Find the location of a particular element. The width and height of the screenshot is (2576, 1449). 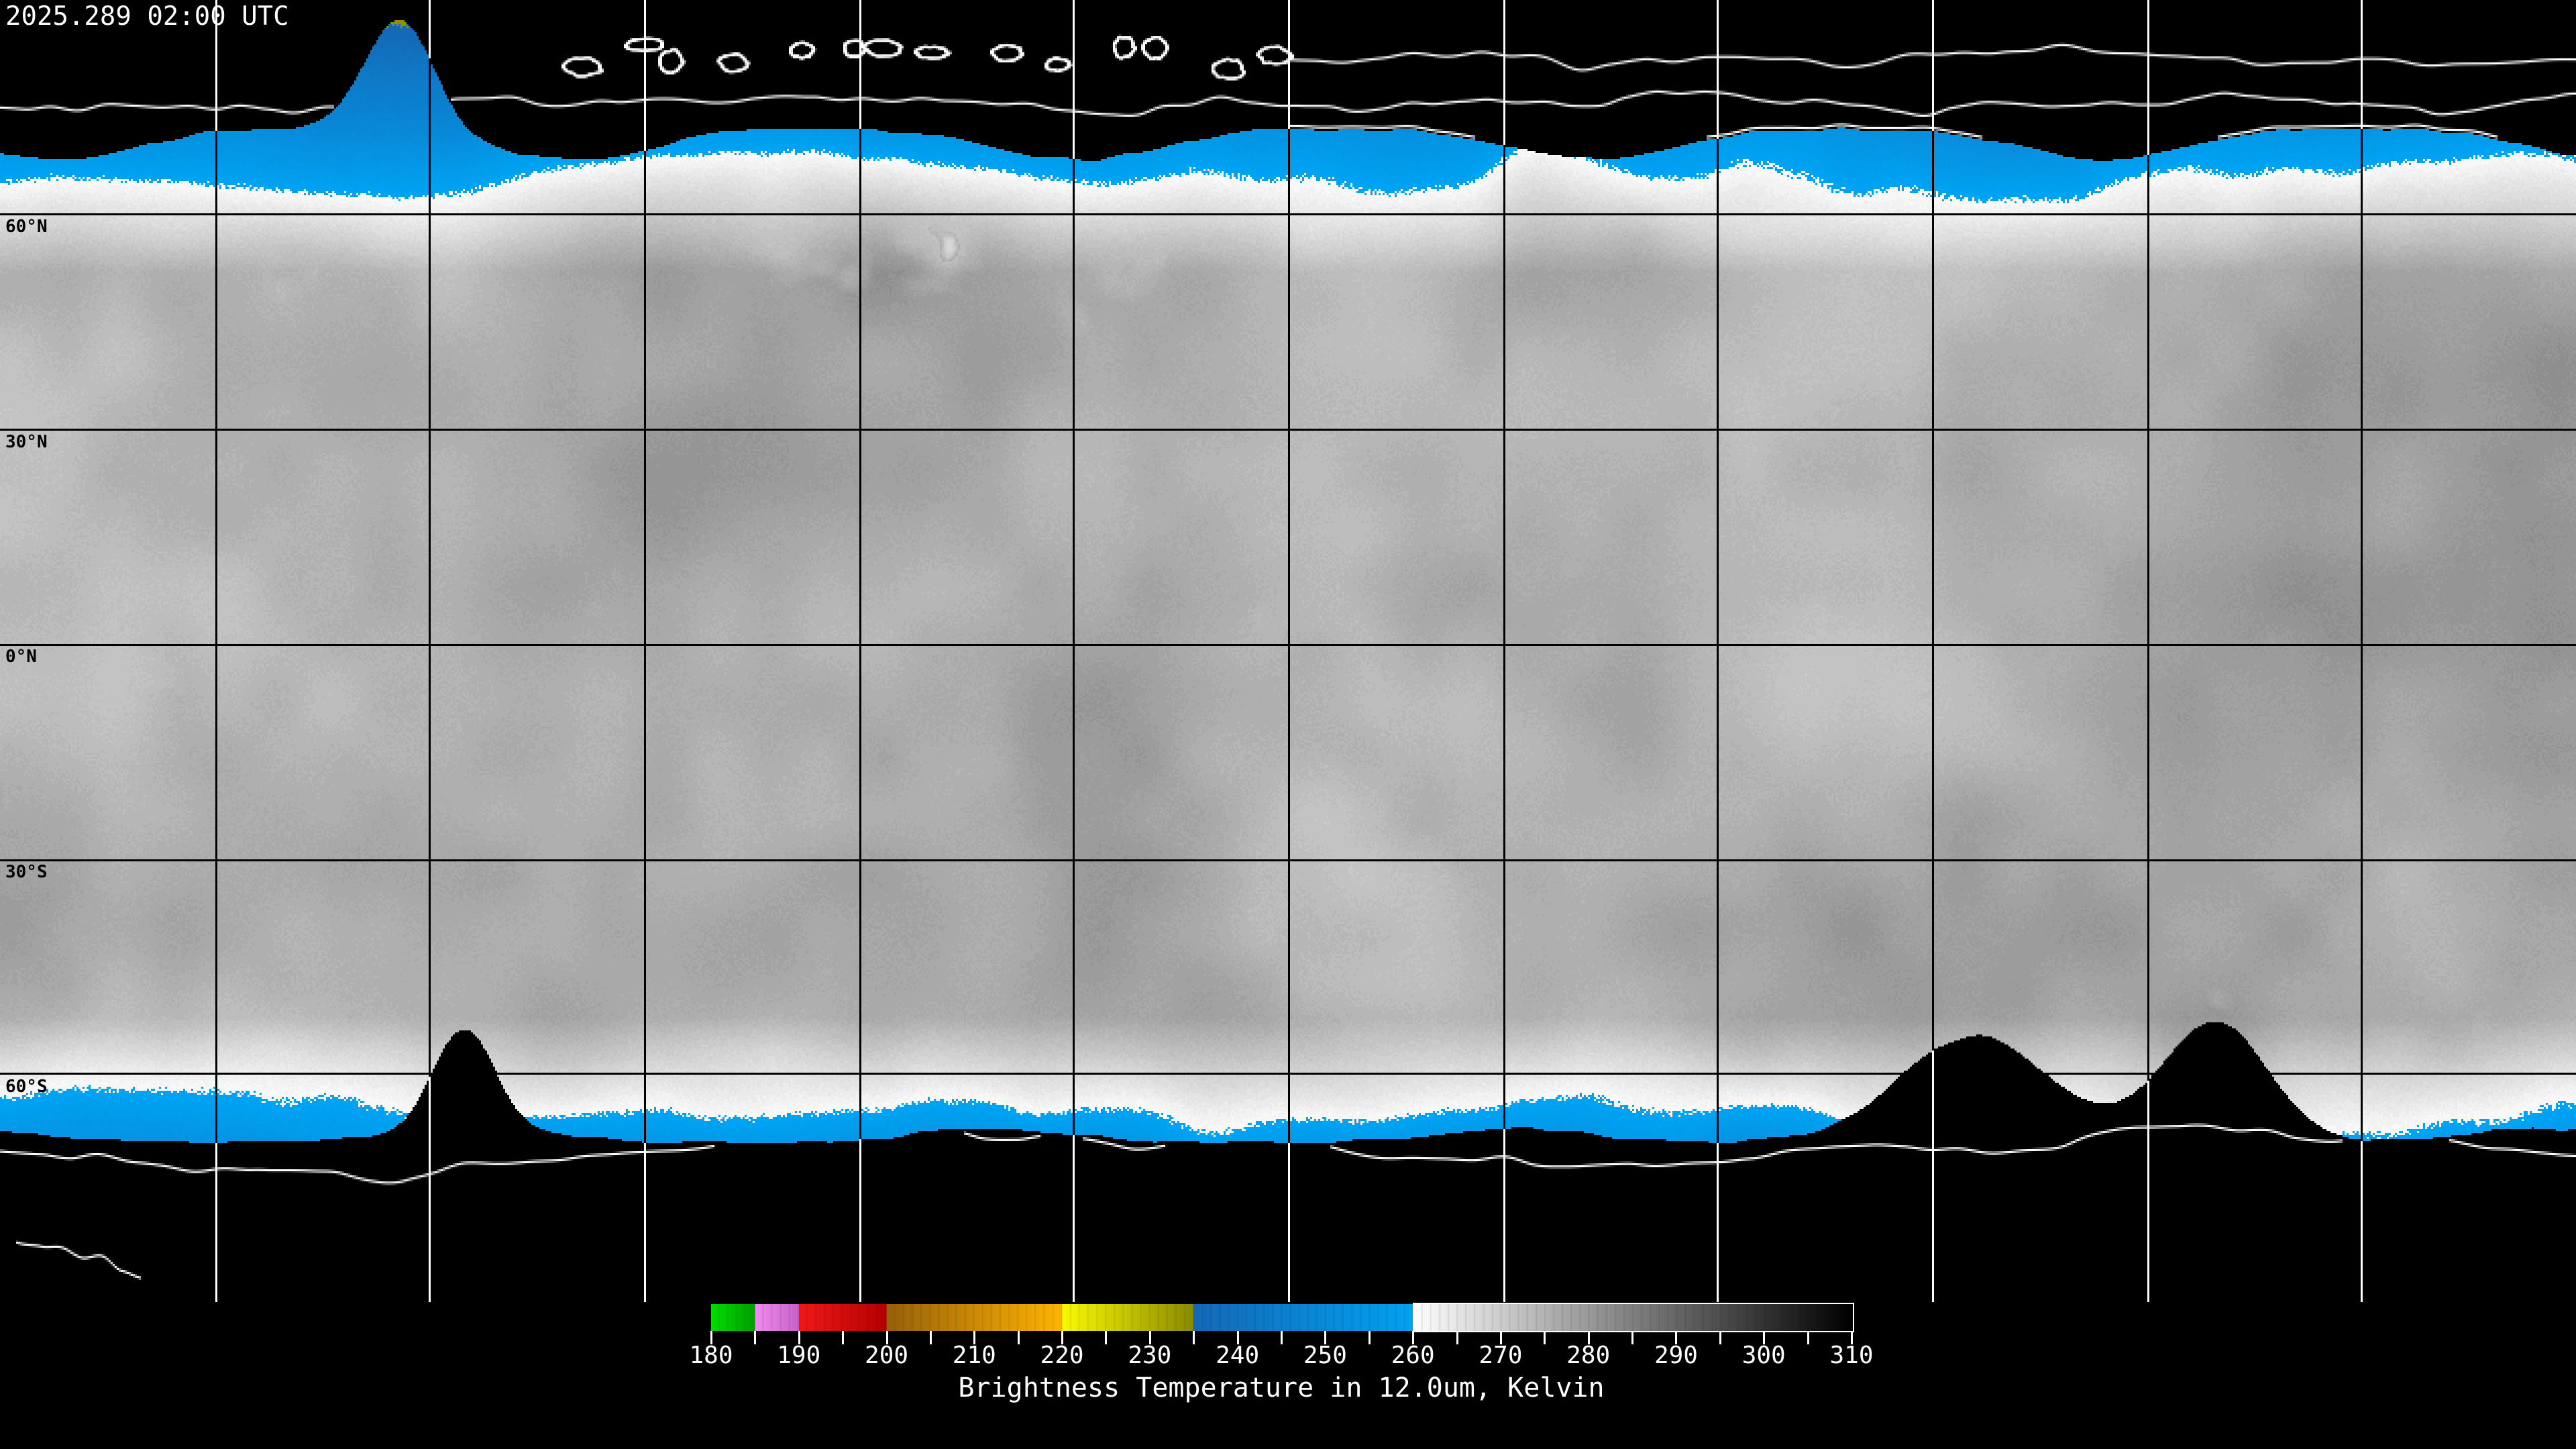

colorbar-tick-label: 260 is located at coordinates (1413, 1355).